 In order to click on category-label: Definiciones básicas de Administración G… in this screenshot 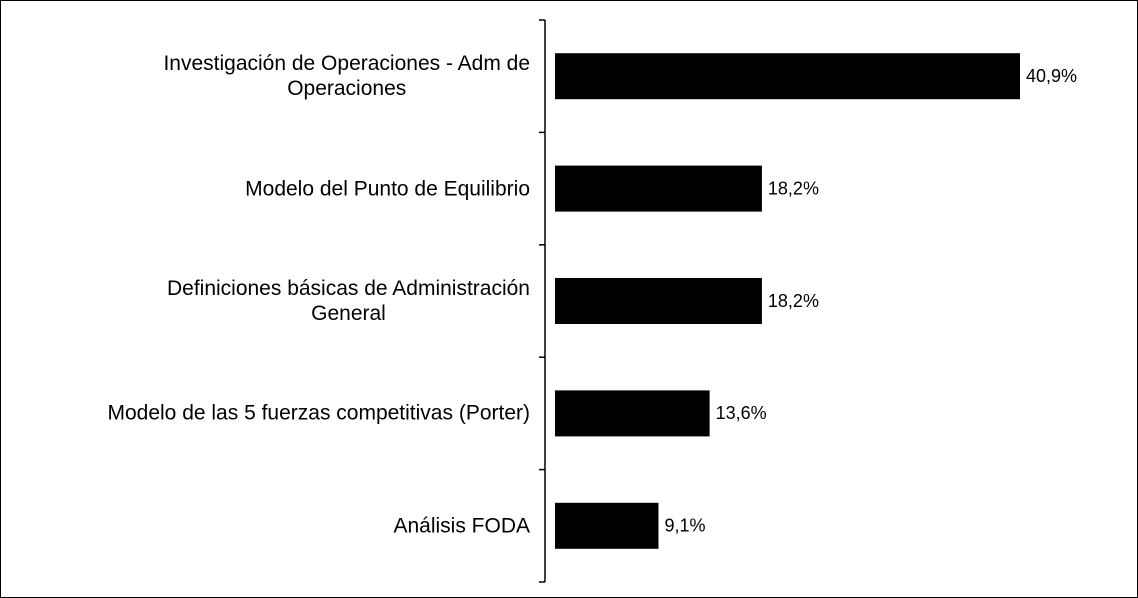, I will do `click(348, 300)`.